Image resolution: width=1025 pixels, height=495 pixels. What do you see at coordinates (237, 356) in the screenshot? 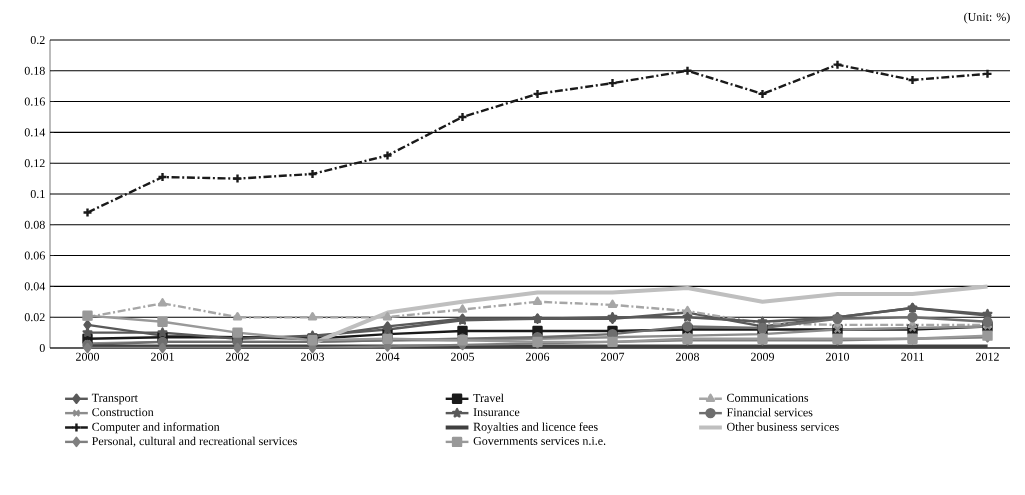
I see `x-tick-label: 2002` at bounding box center [237, 356].